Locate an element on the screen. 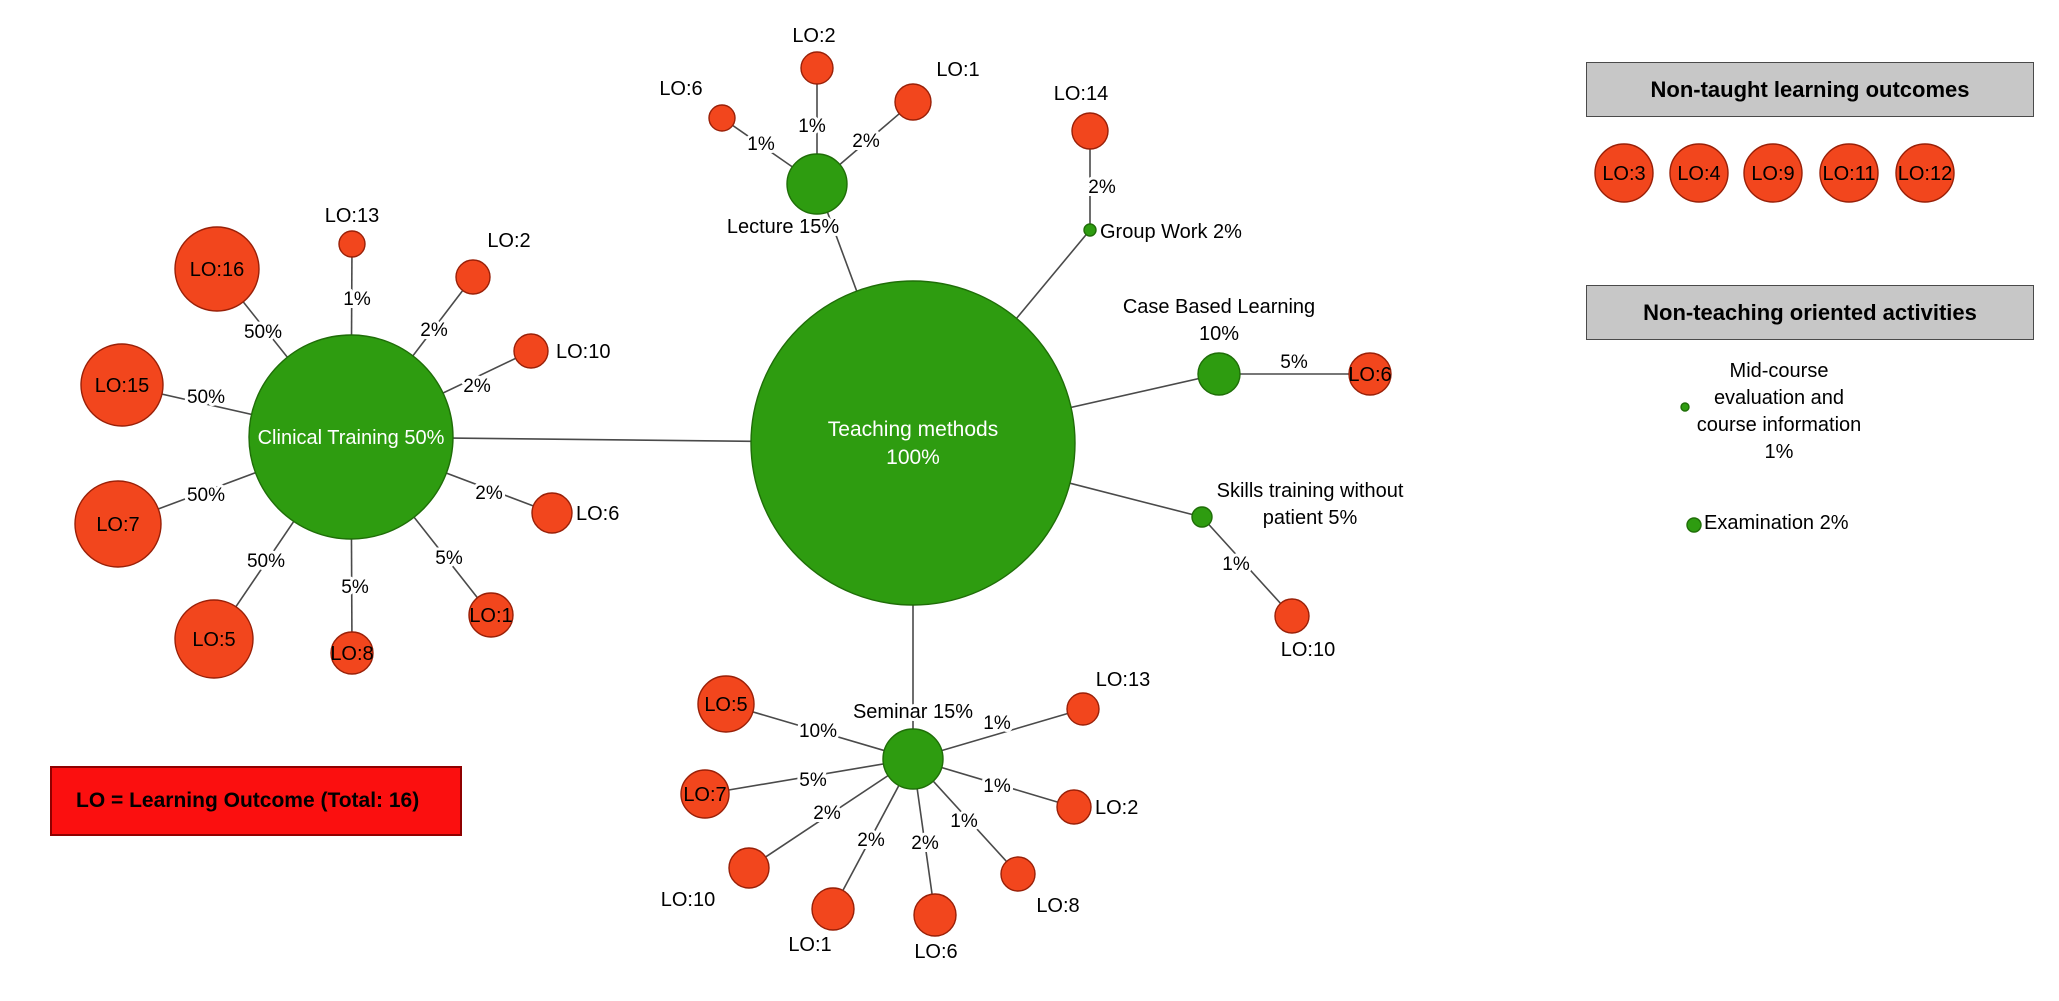  label-lecture: Lecture 15% is located at coordinates (783, 227).